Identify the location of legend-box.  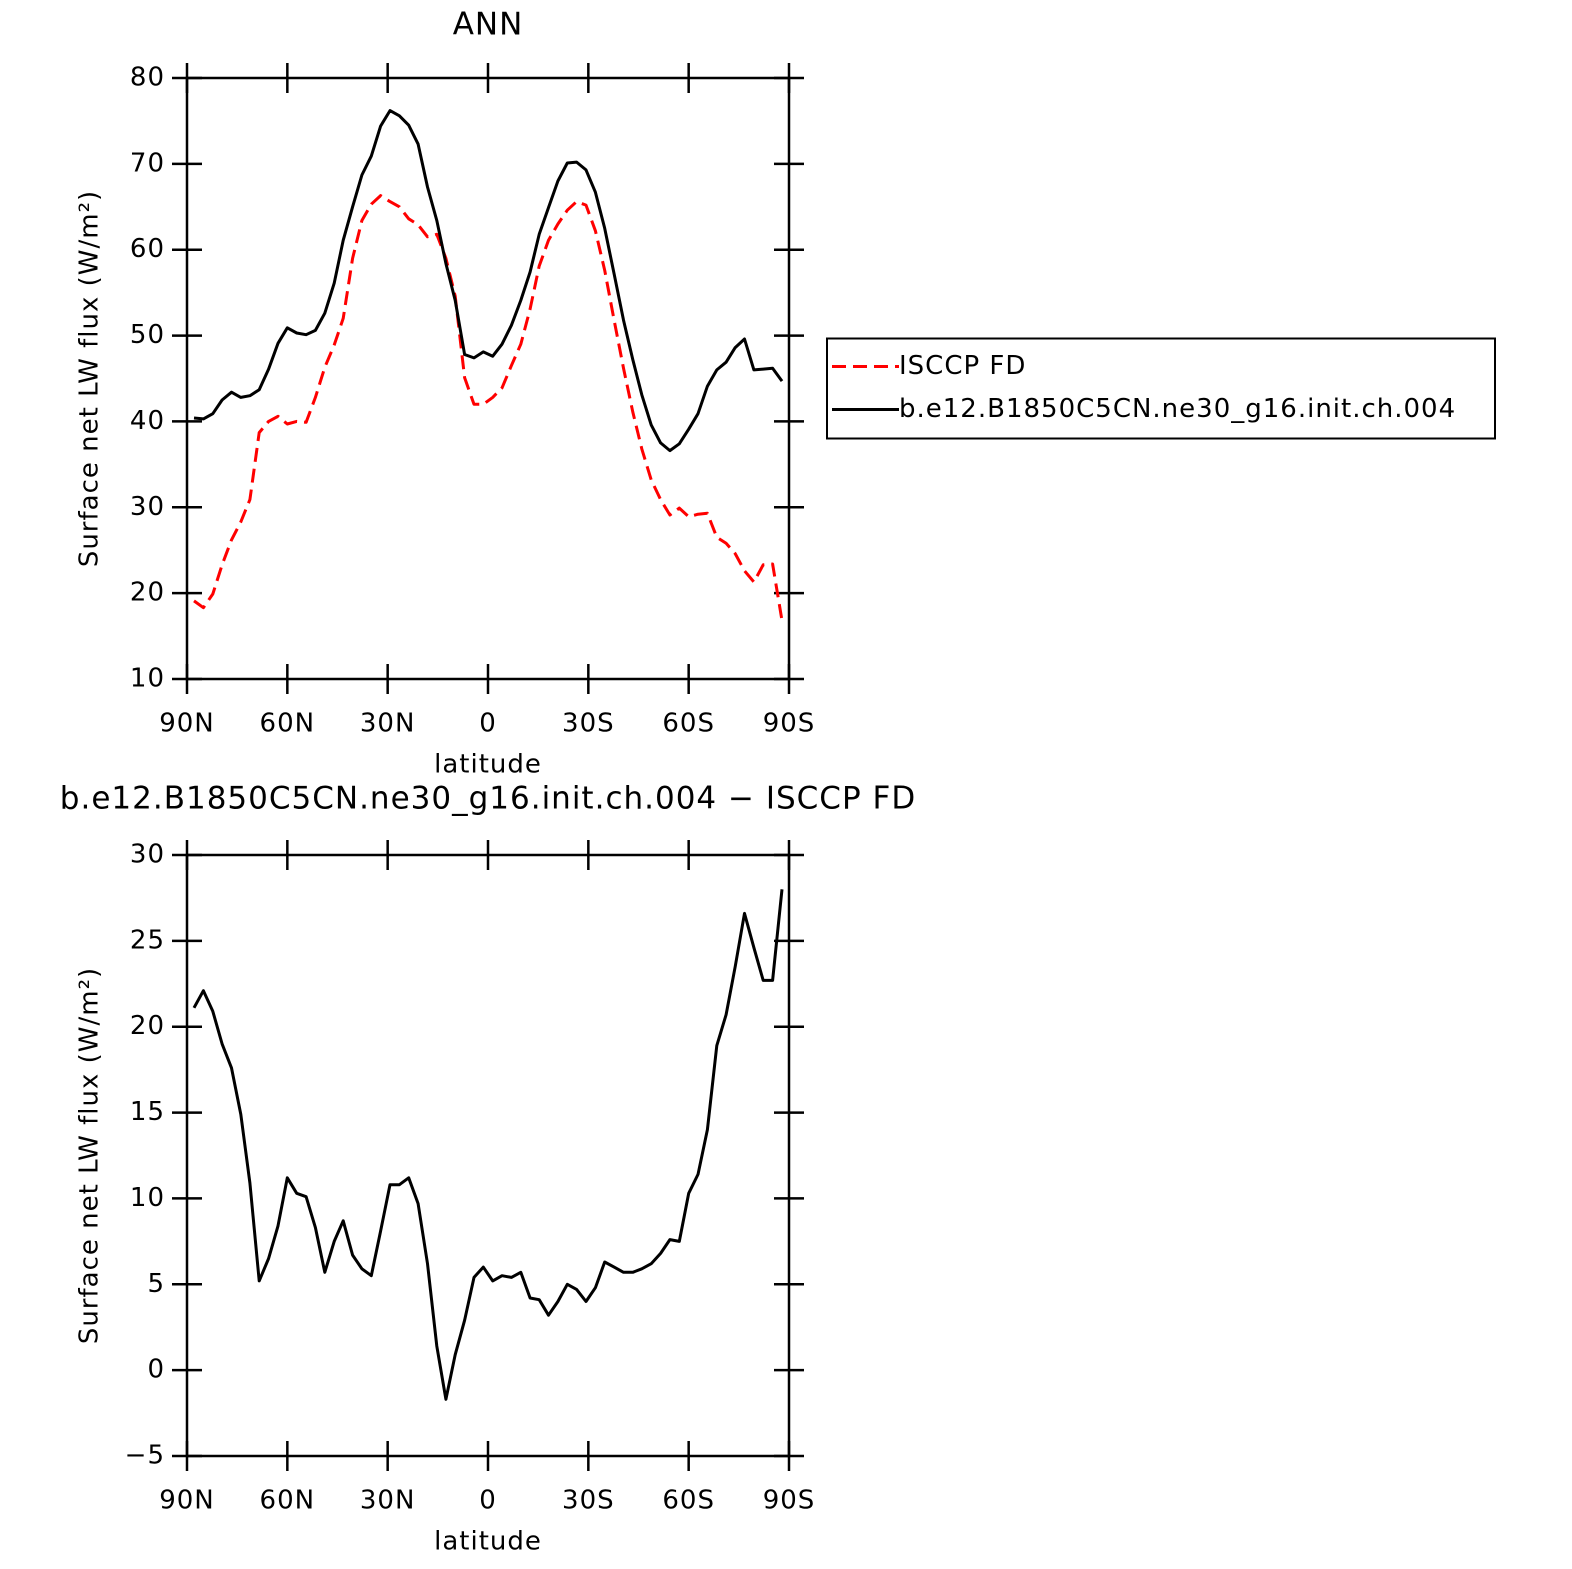
(1161, 388).